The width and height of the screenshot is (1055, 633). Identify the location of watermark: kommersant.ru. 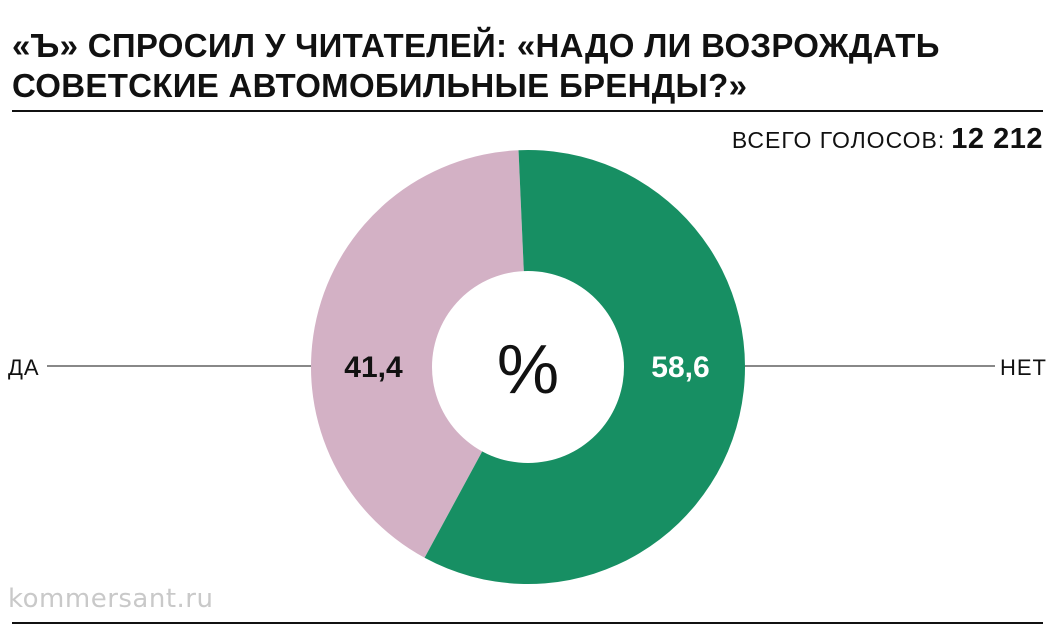
(111, 599).